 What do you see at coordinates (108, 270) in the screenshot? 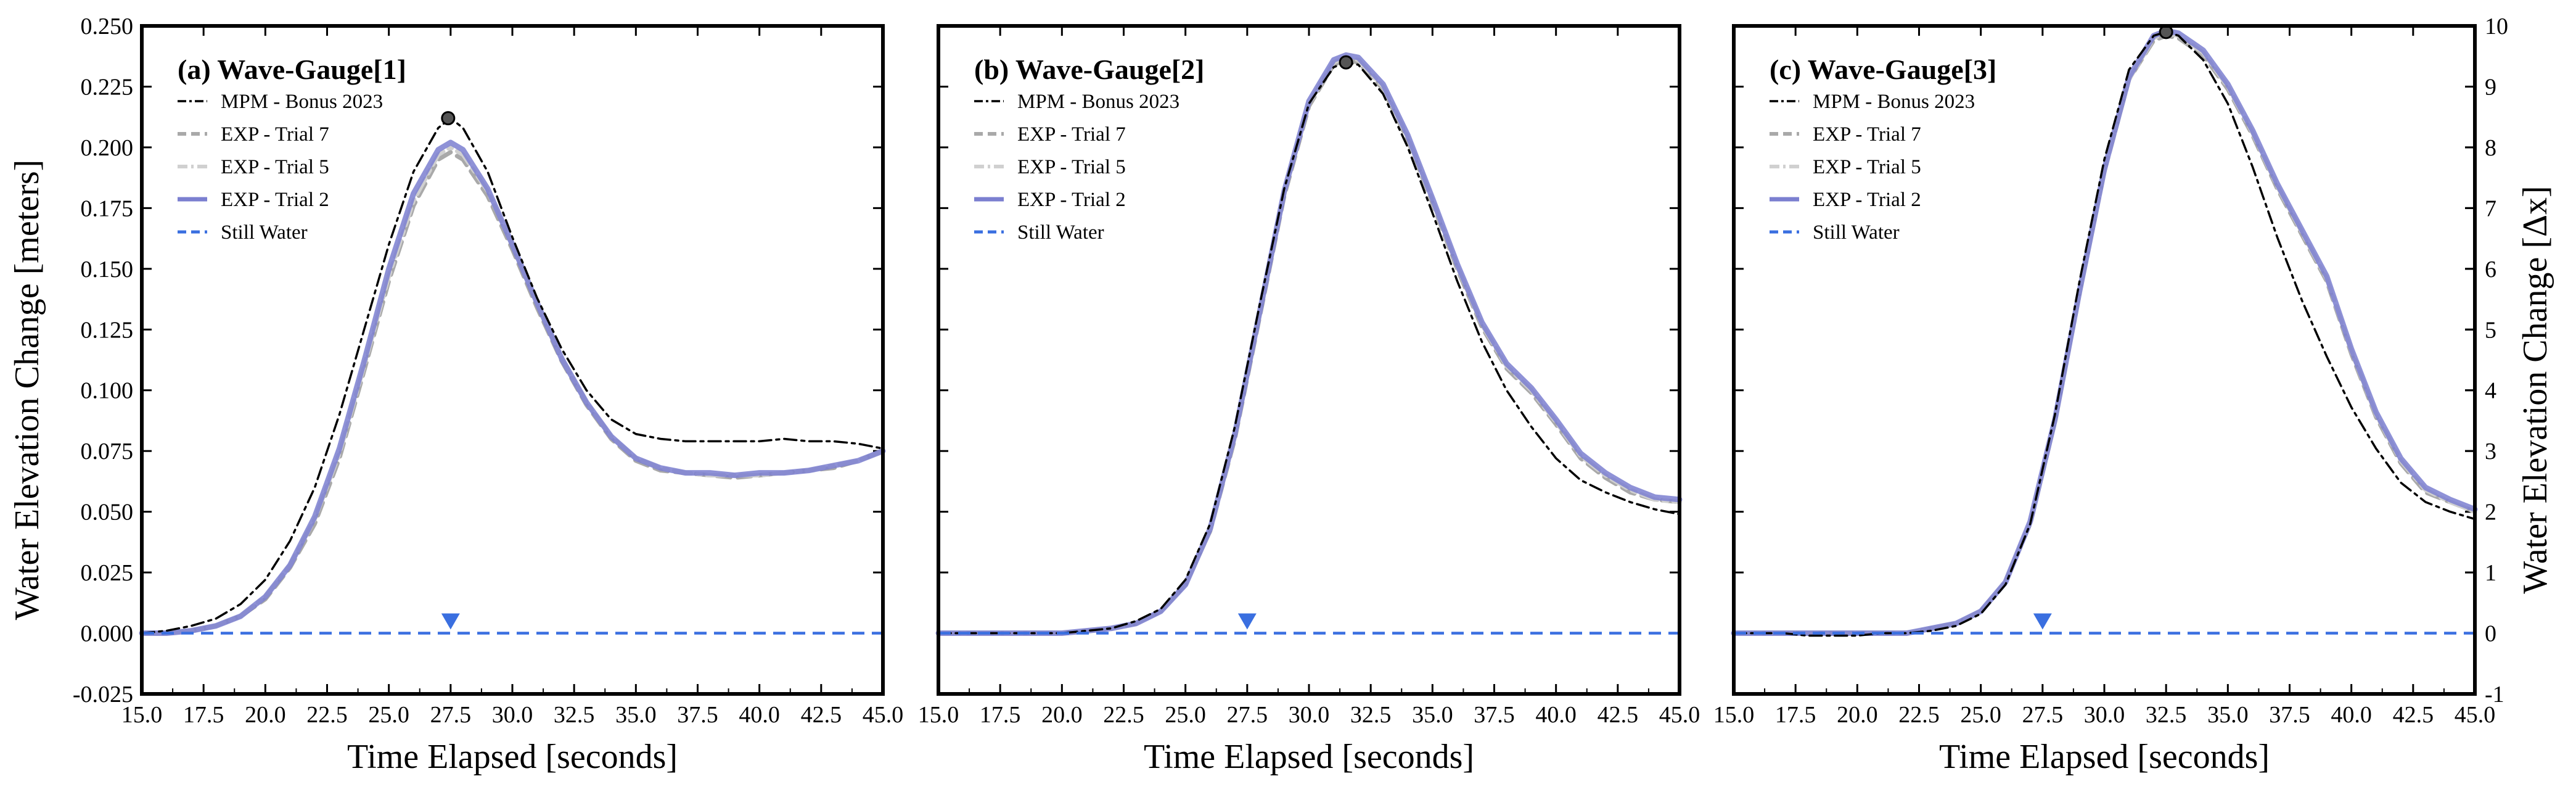
I see `y-tick-label: 0.150` at bounding box center [108, 270].